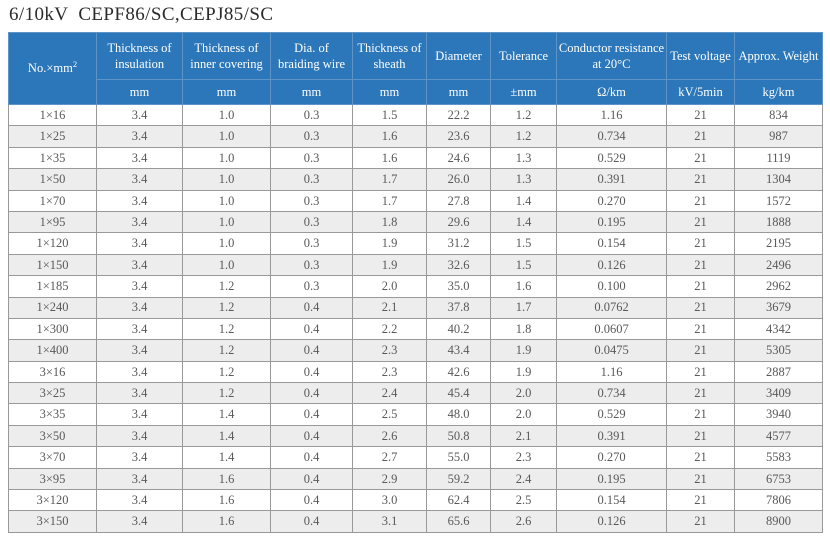 This screenshot has width=830, height=536. Describe the element at coordinates (611, 179) in the screenshot. I see `data-cell: 0.391` at that location.